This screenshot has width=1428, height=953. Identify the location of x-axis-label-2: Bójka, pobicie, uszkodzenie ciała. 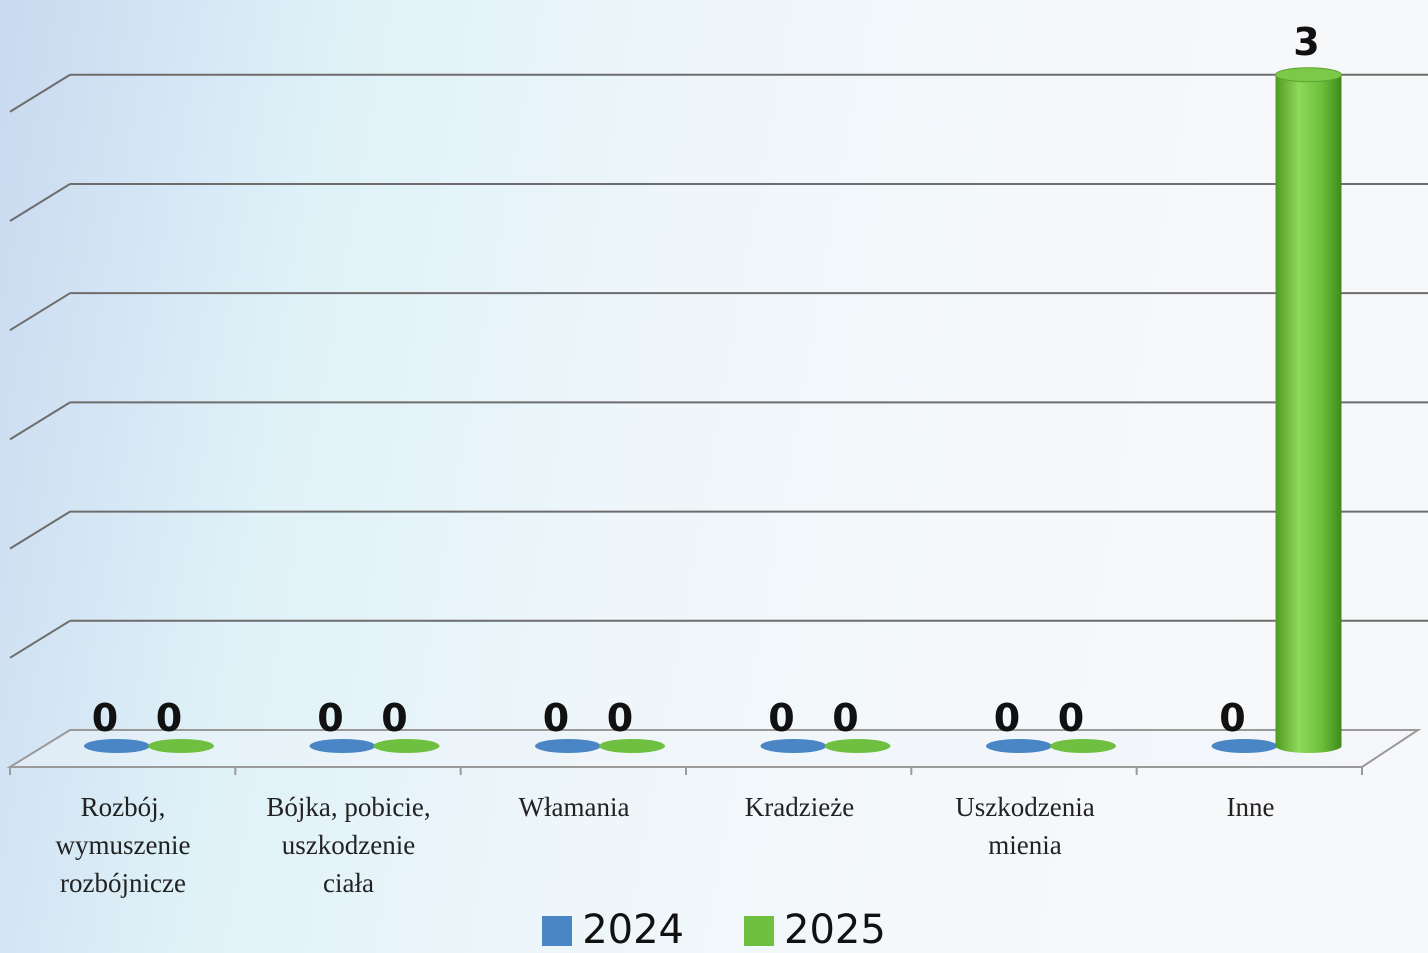
(349, 845).